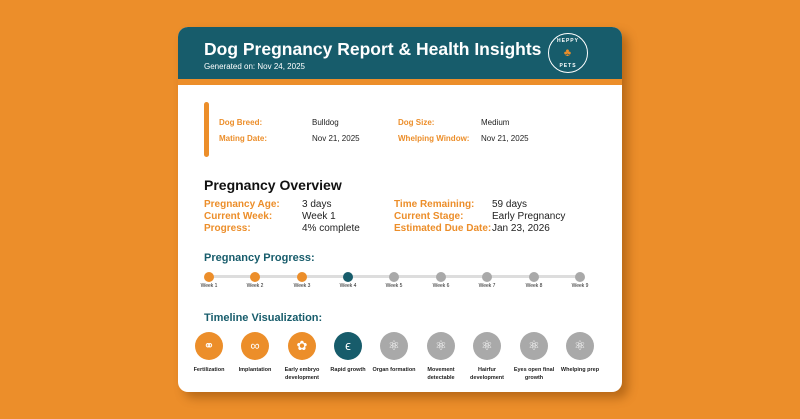 Image resolution: width=800 pixels, height=419 pixels. I want to click on timeline-stage-label: Fertilization, so click(209, 370).